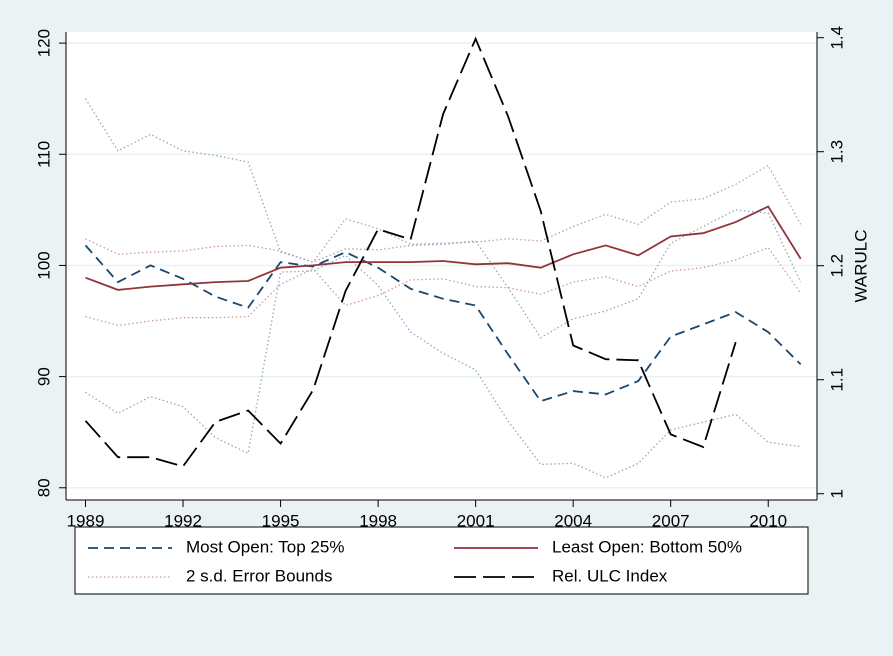 This screenshot has width=893, height=656. I want to click on x-tick-label: 2004, so click(573, 520).